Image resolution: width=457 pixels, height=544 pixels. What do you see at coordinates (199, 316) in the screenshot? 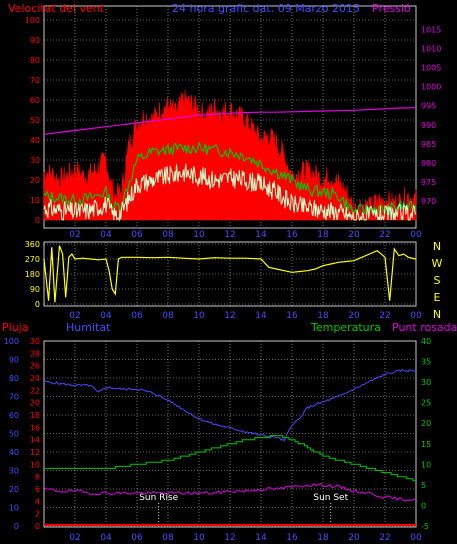
I see `dir-x-tick: 10` at bounding box center [199, 316].